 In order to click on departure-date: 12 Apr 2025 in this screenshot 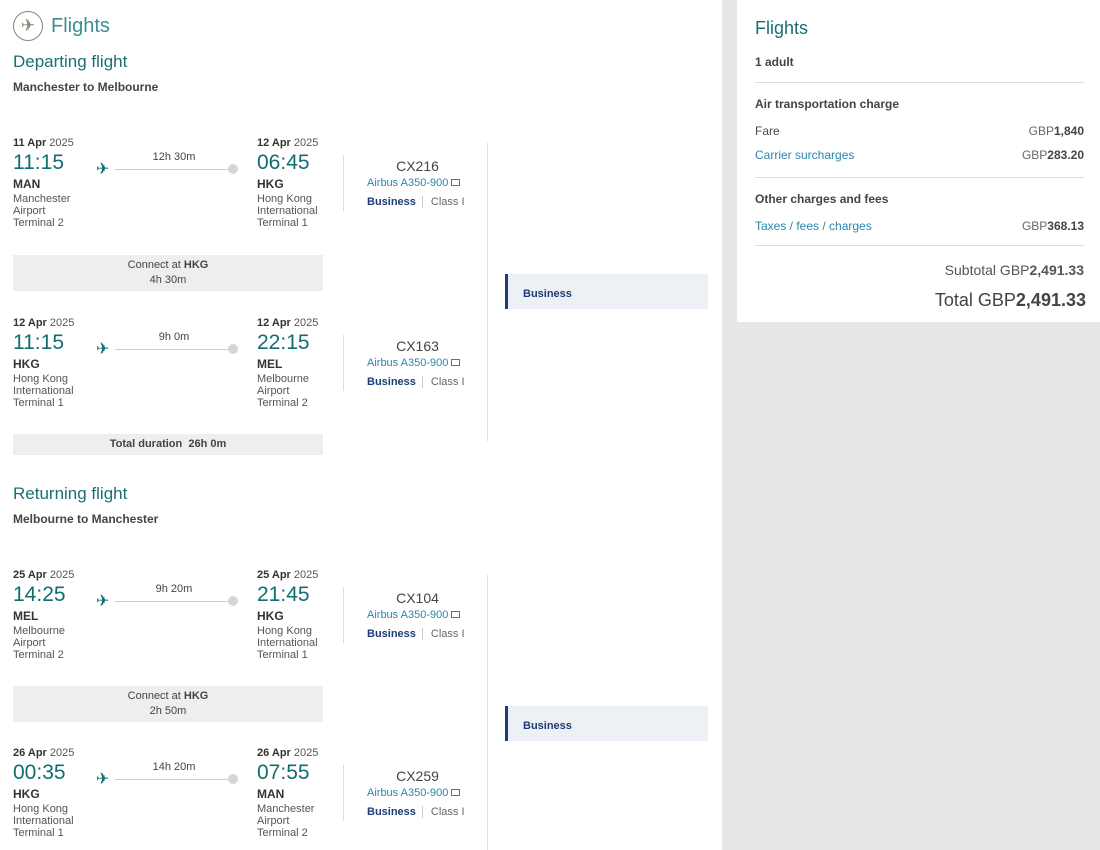, I will do `click(44, 323)`.